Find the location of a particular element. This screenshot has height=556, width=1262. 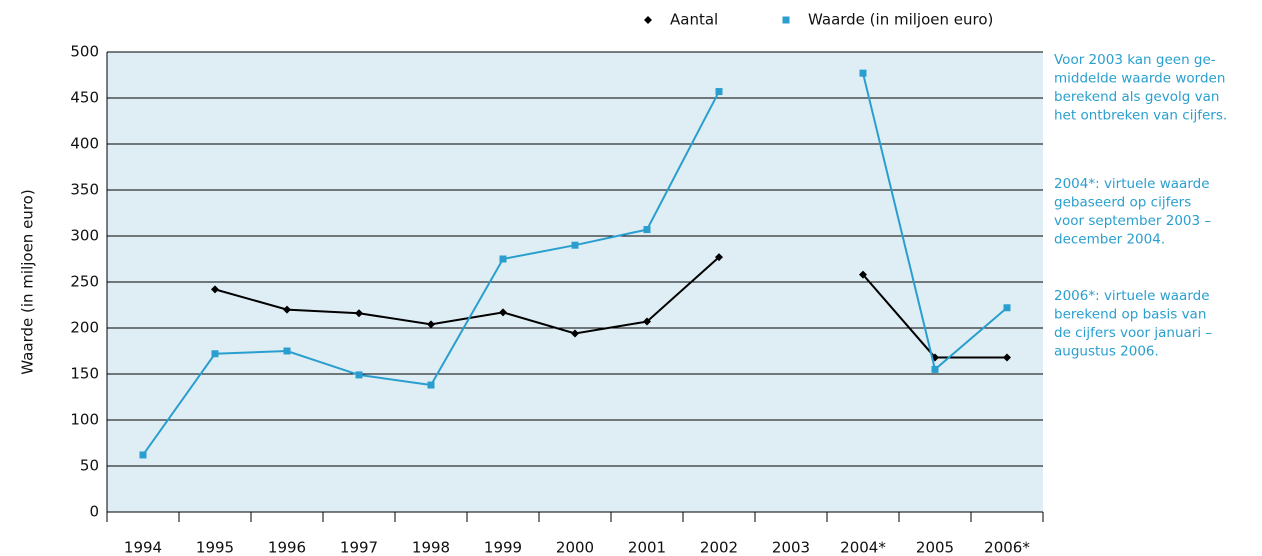

y-axis-label: Waarde (in miljoen euro) is located at coordinates (28, 281).